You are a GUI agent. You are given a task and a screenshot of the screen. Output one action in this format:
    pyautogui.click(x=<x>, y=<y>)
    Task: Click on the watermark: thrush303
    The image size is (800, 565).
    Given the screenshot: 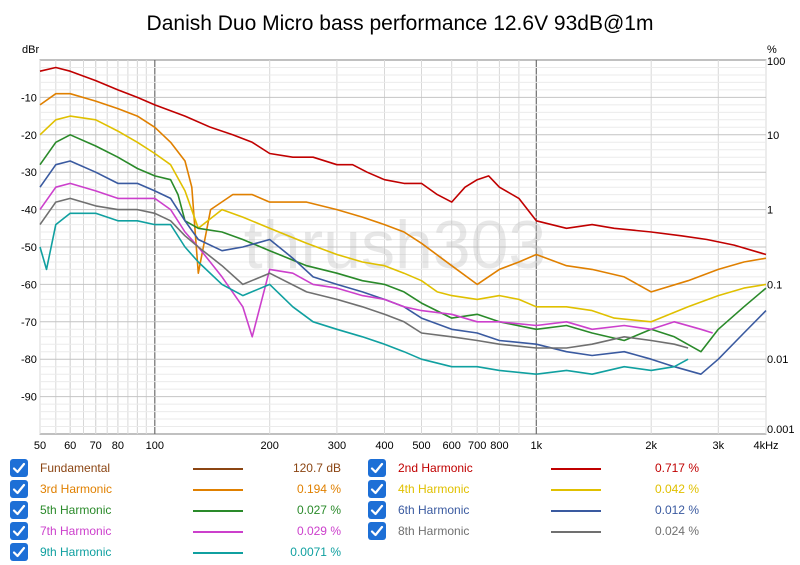 What is the action you would take?
    pyautogui.click(x=395, y=245)
    